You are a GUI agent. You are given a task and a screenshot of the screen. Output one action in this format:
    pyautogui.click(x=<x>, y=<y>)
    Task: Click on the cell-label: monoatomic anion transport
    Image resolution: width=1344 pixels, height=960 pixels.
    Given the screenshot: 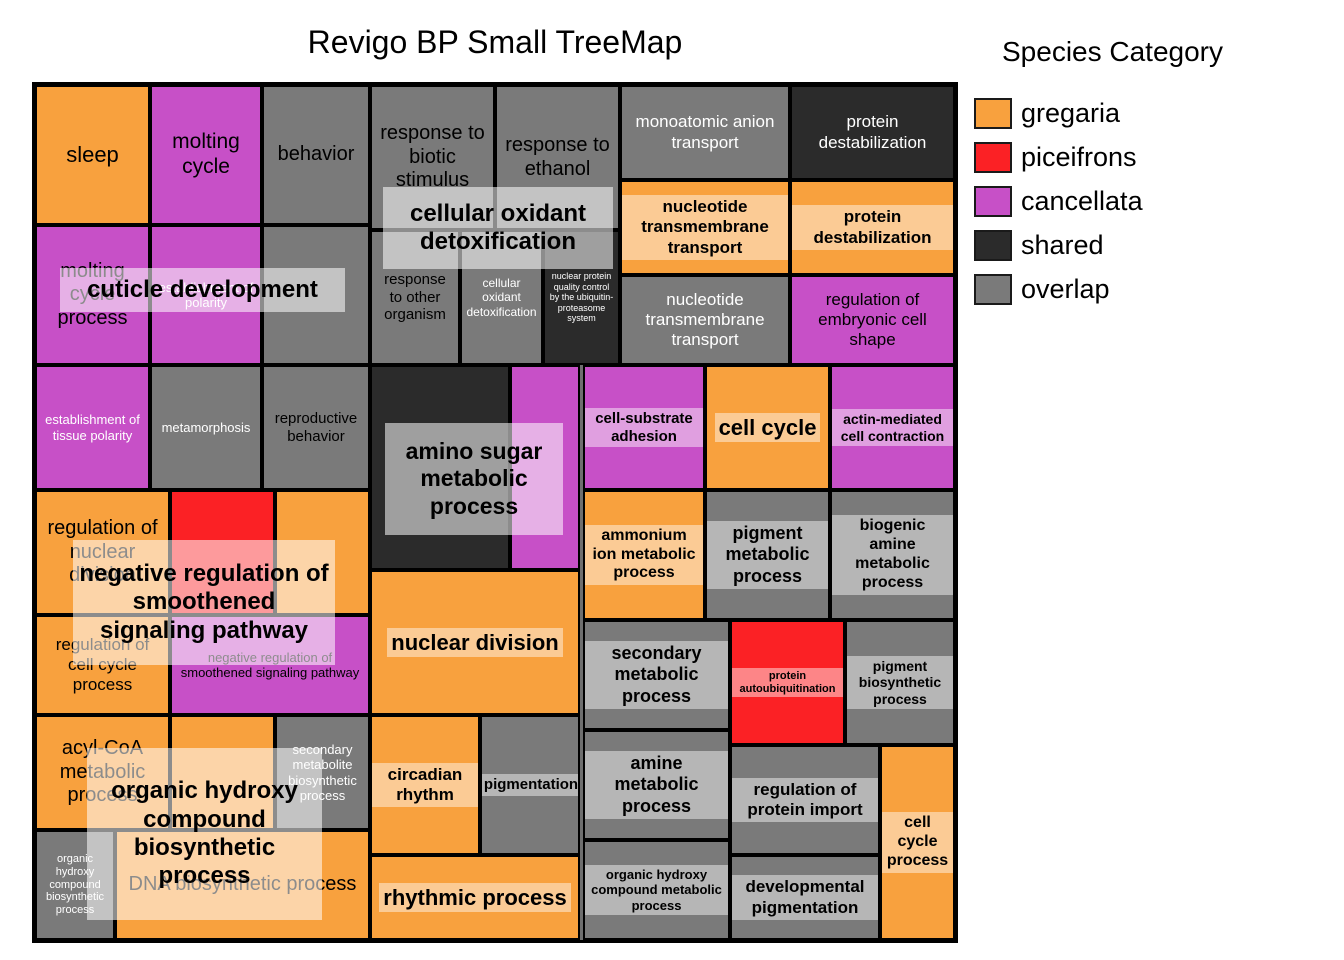 What is the action you would take?
    pyautogui.click(x=705, y=132)
    